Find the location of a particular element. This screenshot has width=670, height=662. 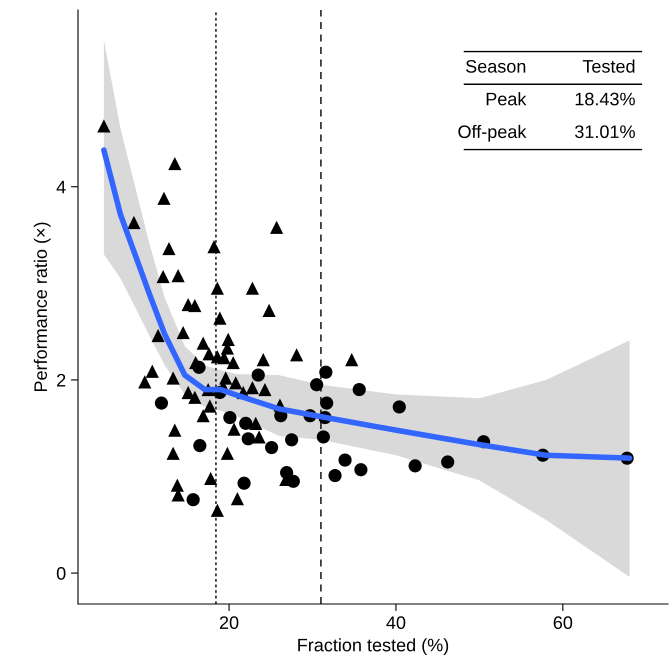

x-tick-label: 20 is located at coordinates (229, 623).